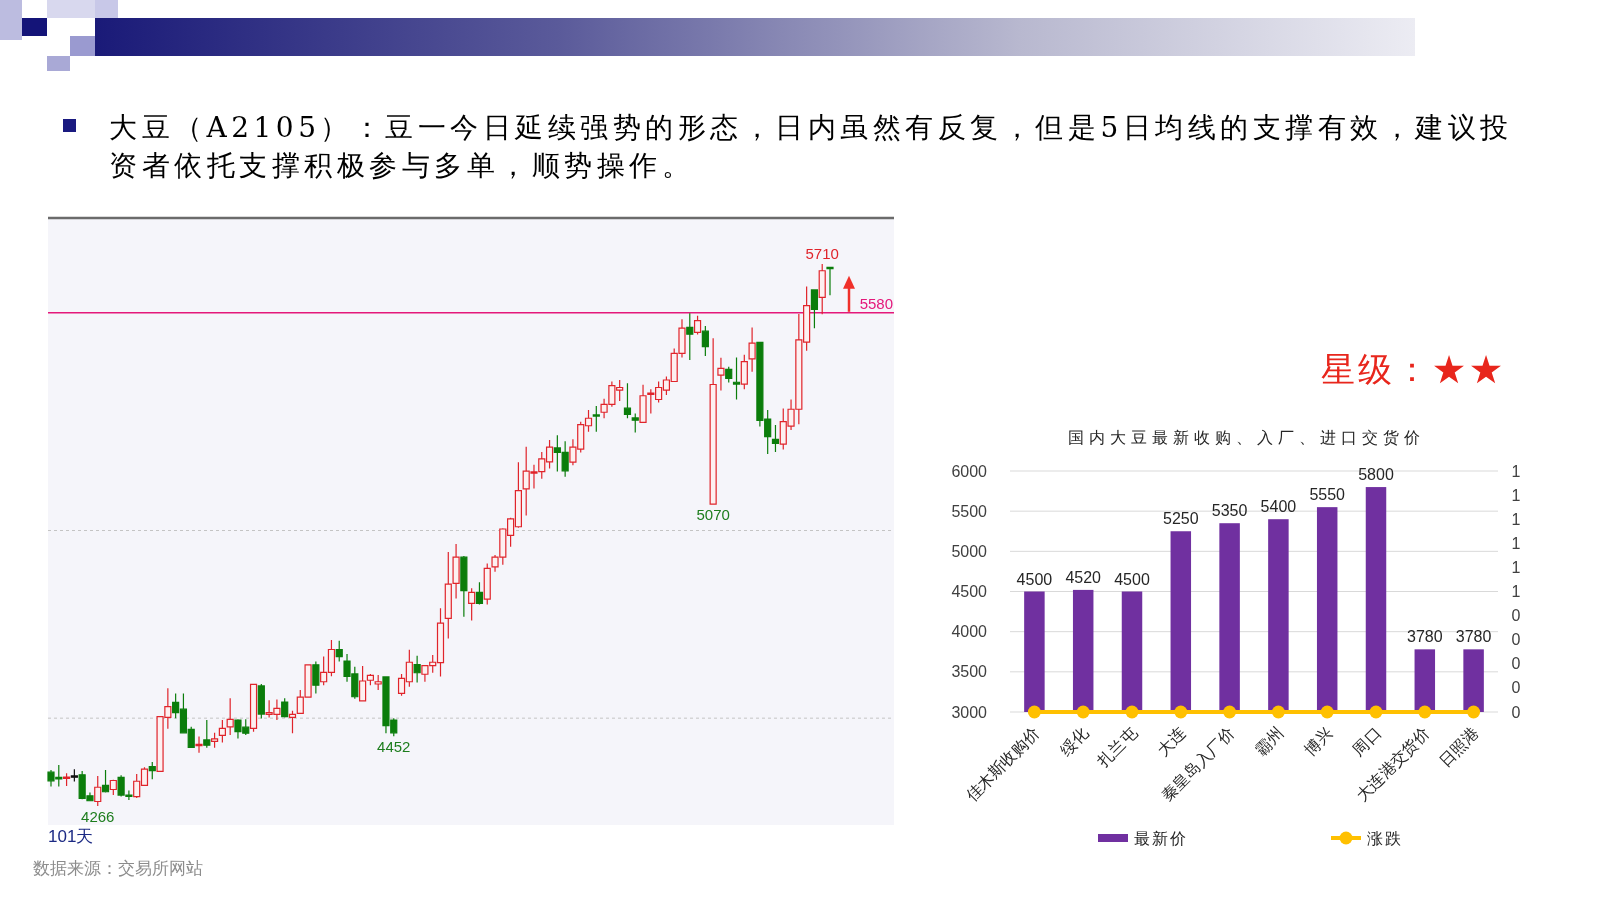  What do you see at coordinates (1385, 838) in the screenshot?
I see `legend-label: 涨跌` at bounding box center [1385, 838].